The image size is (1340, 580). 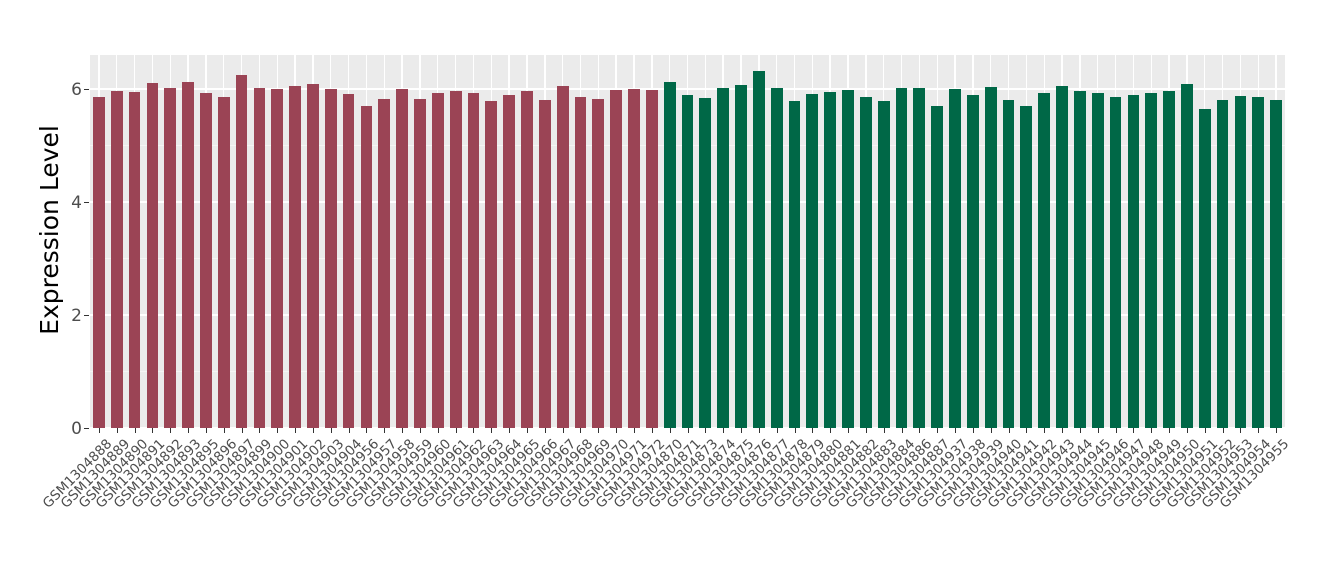 What do you see at coordinates (616, 259) in the screenshot?
I see `bar-GSM1304970` at bounding box center [616, 259].